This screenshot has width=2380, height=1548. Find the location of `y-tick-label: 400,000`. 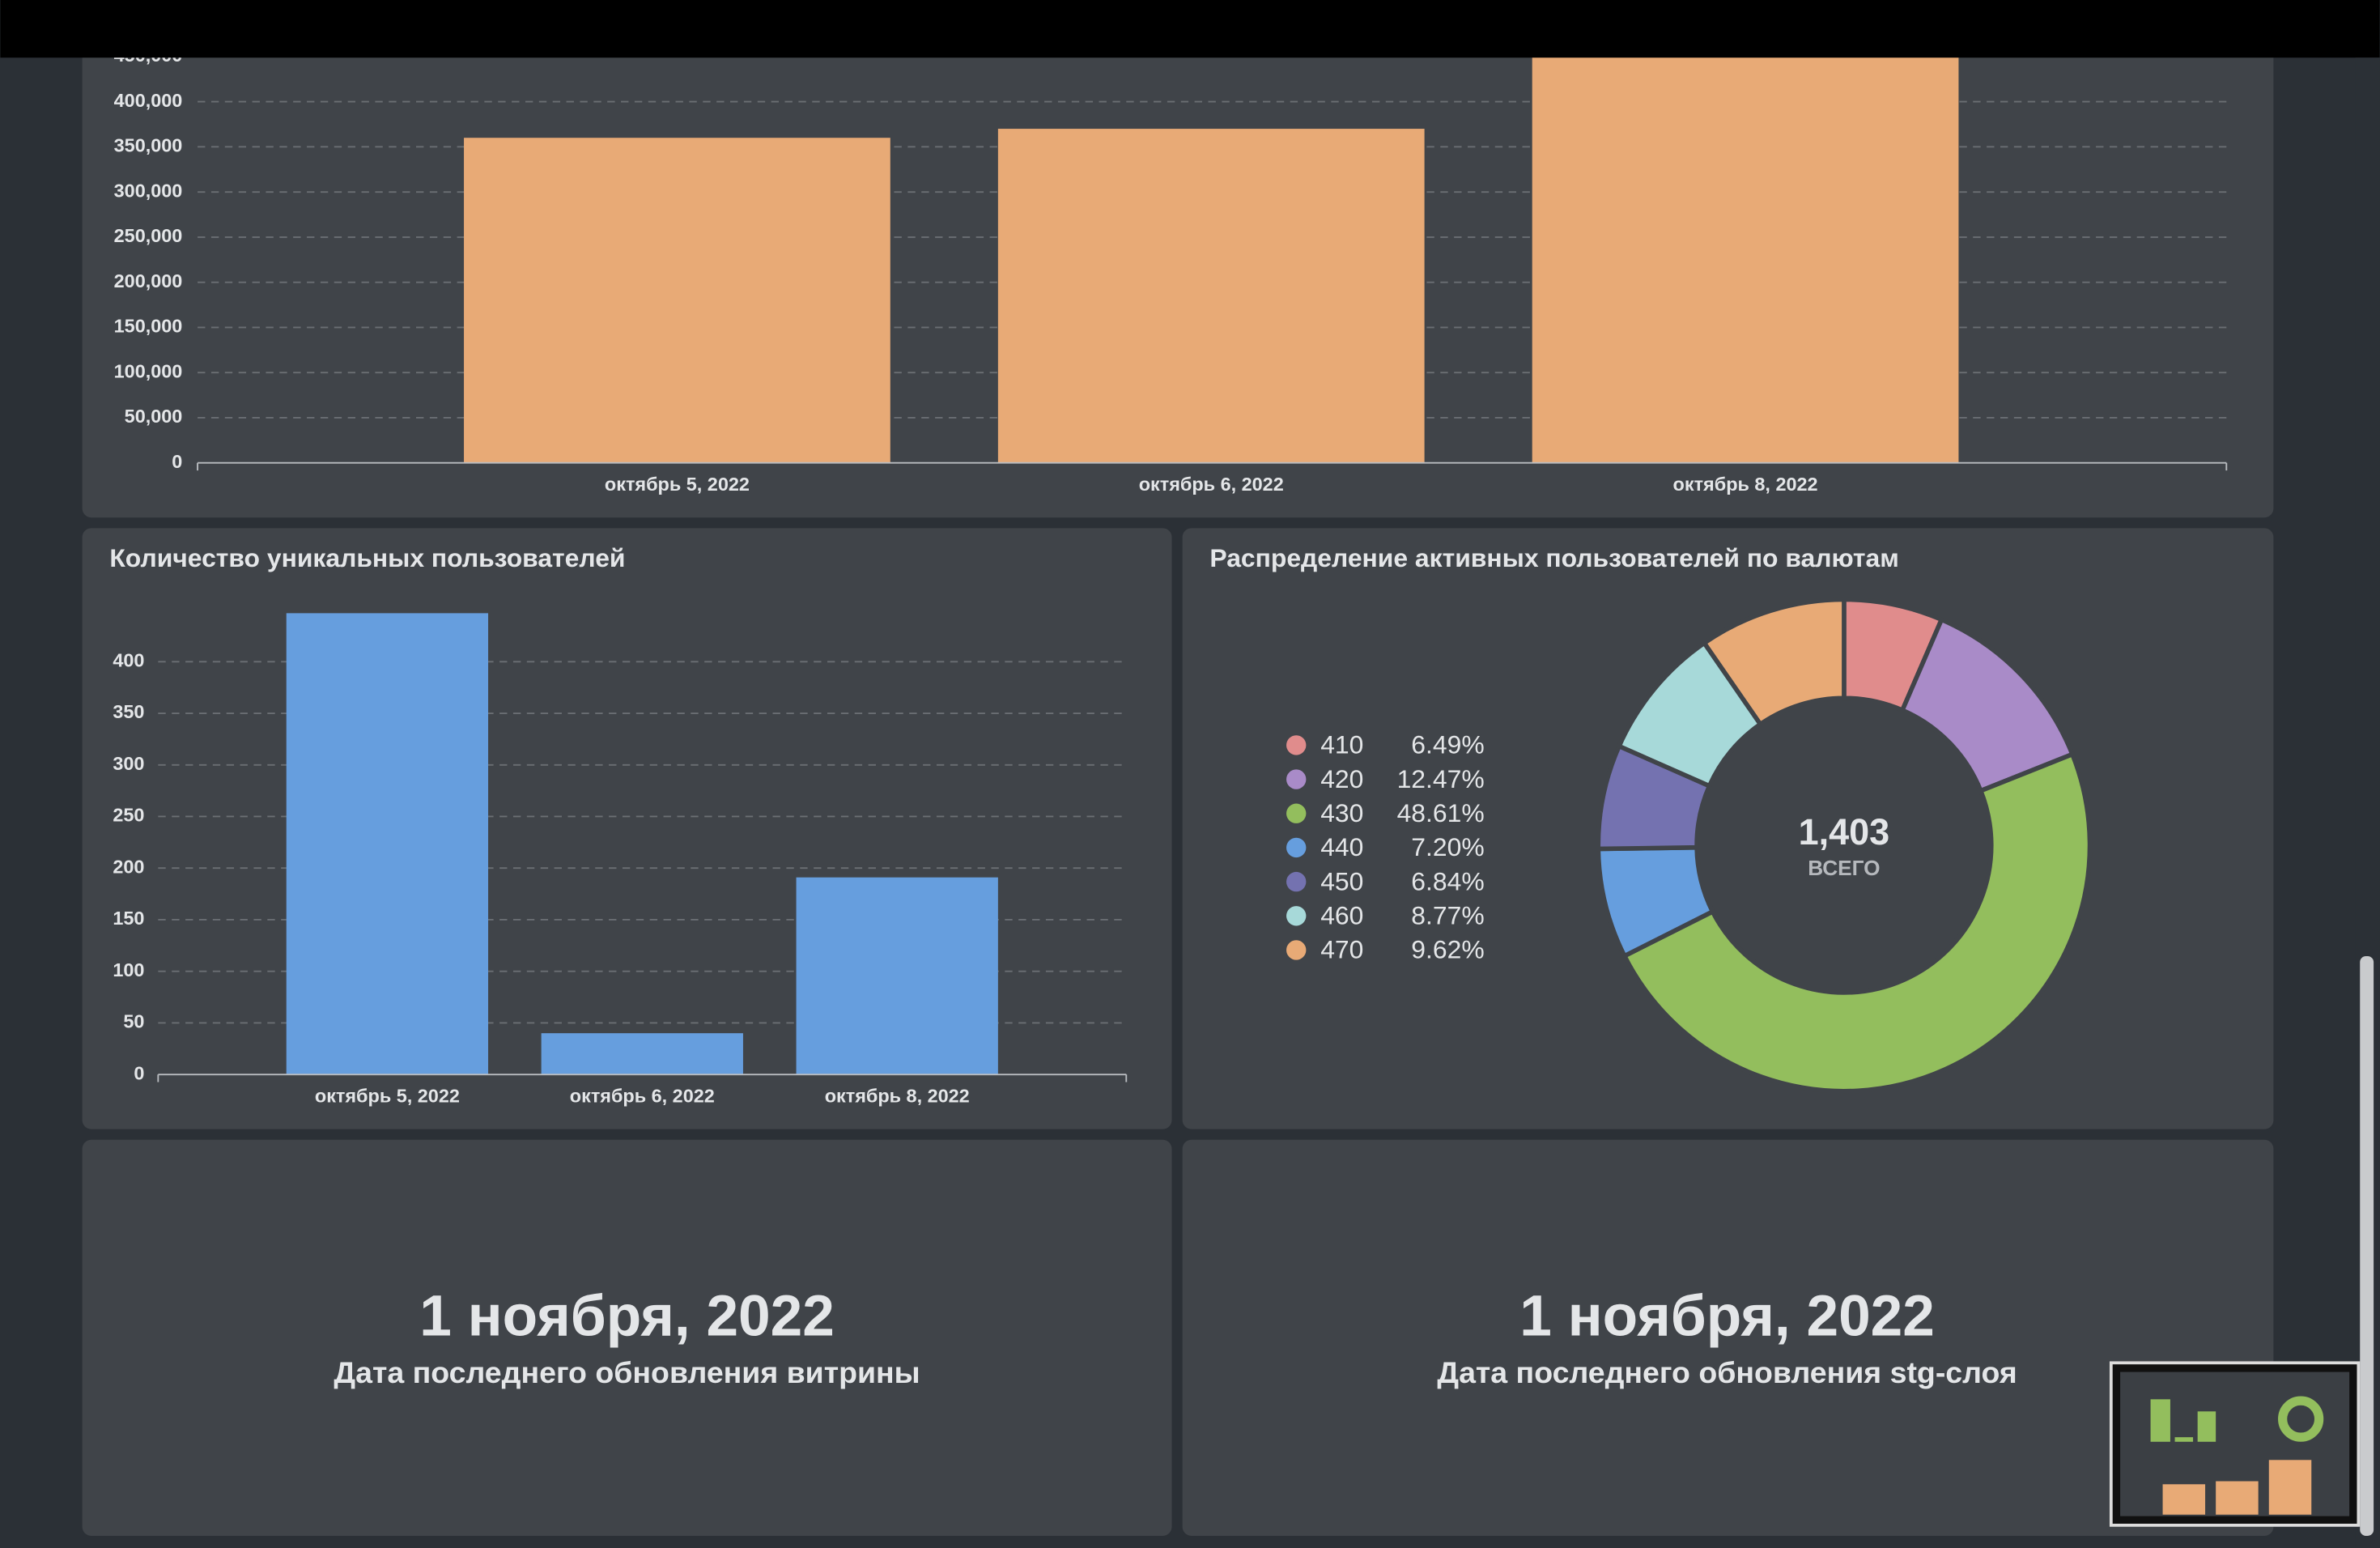

y-tick-label: 400,000 is located at coordinates (148, 100).